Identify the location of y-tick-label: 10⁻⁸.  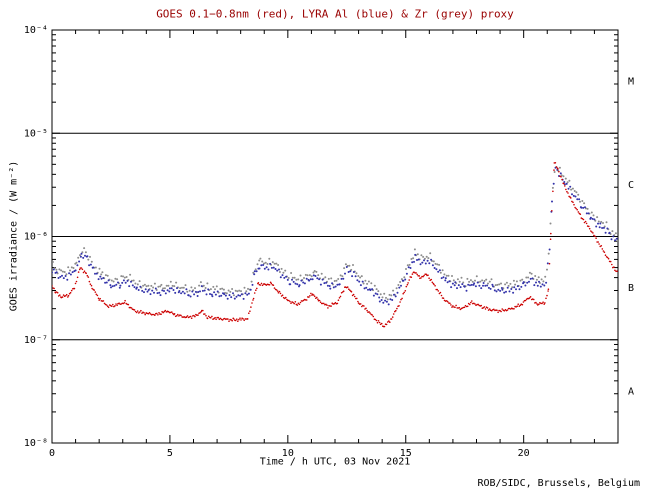
(36, 443).